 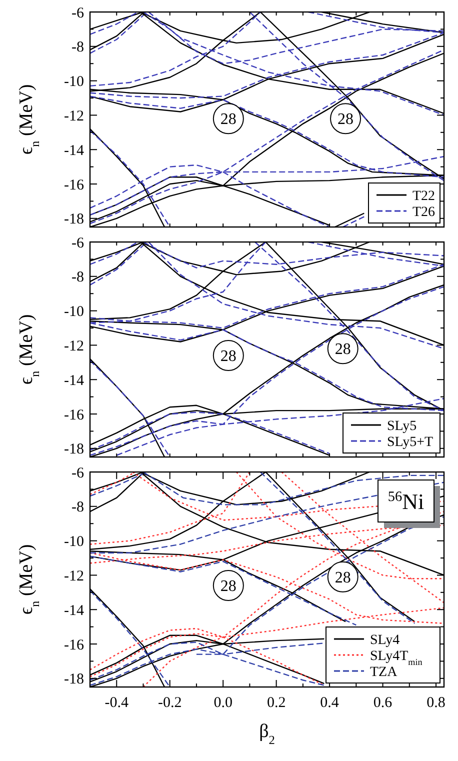 What do you see at coordinates (116, 703) in the screenshot?
I see `x-tick-label: -0.4` at bounding box center [116, 703].